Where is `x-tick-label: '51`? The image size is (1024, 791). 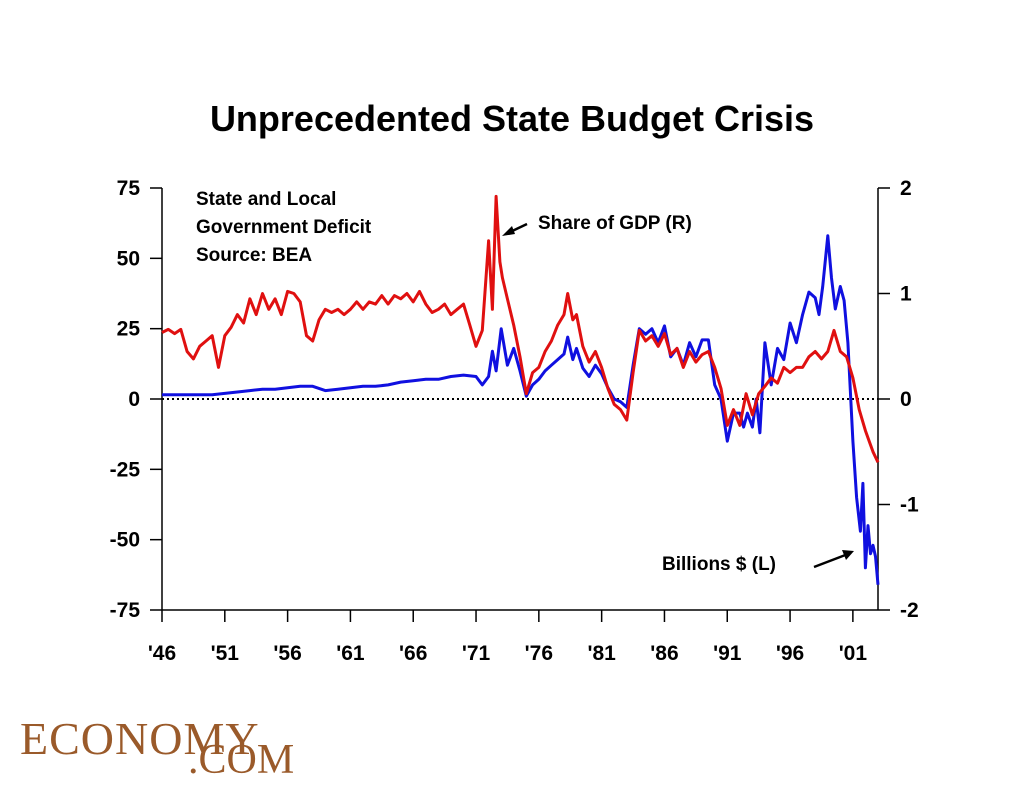
x-tick-label: '51 is located at coordinates (225, 653).